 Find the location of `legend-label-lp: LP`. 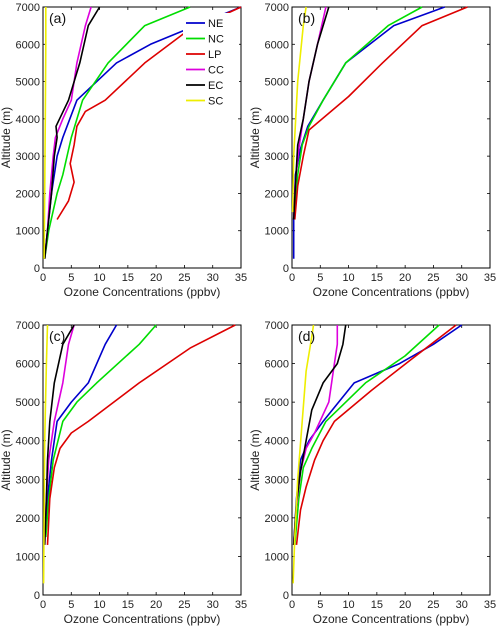

legend-label-lp: LP is located at coordinates (214, 55).